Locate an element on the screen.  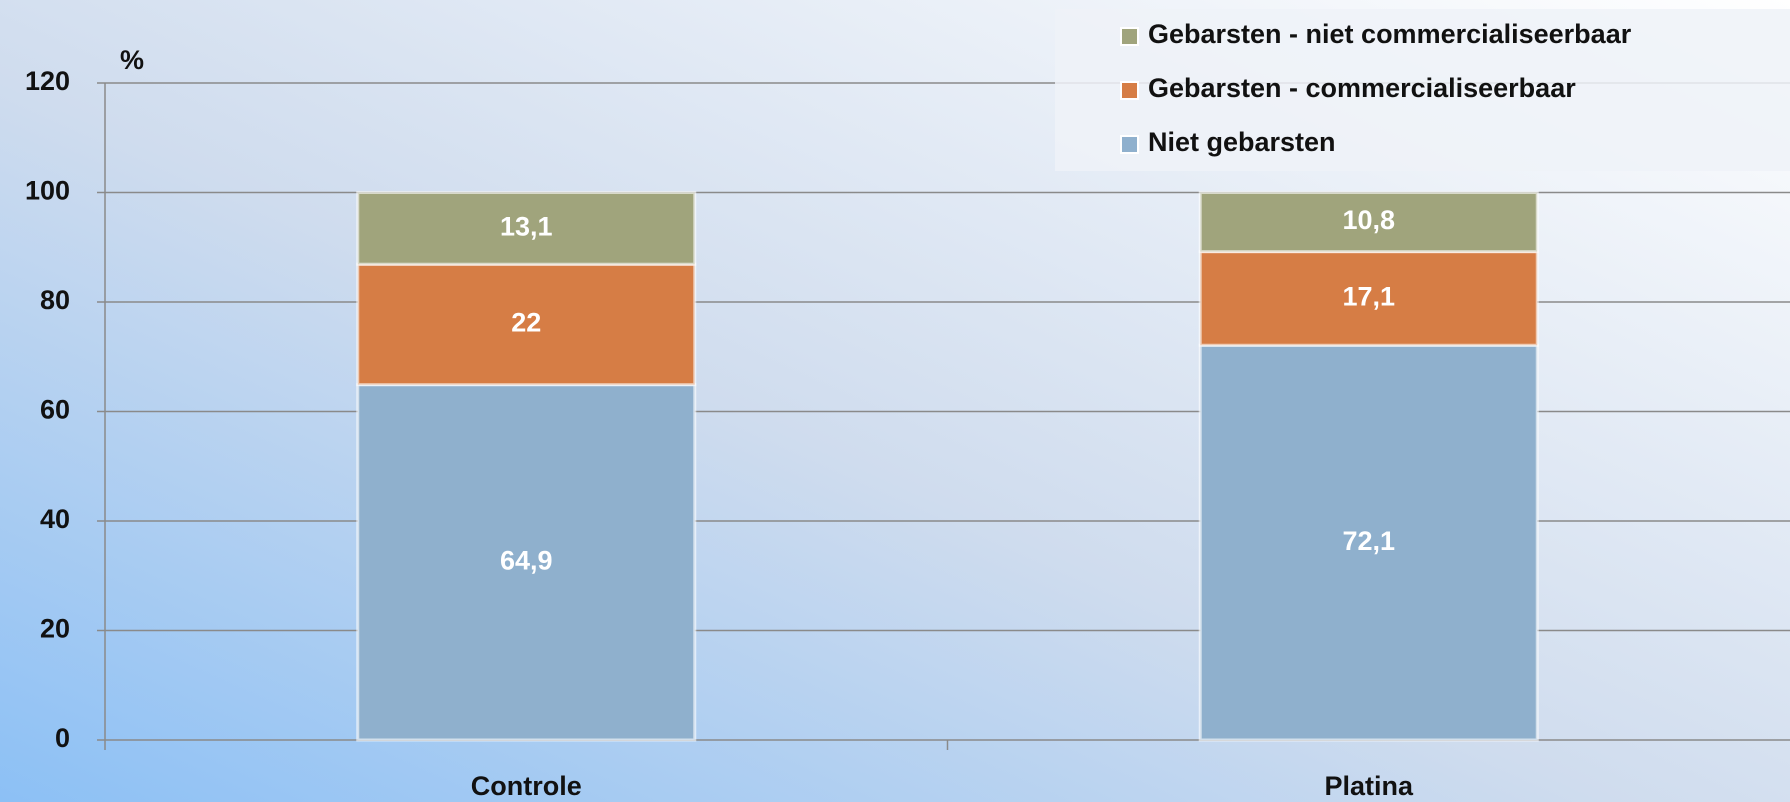
legend-label: Gebarsten - niet commercialiseerbaar is located at coordinates (1390, 34).